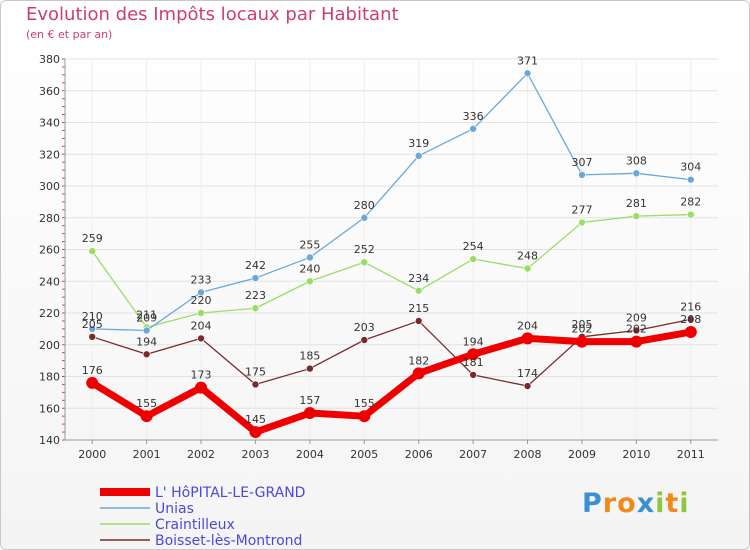 The width and height of the screenshot is (750, 550). Describe the element at coordinates (473, 362) in the screenshot. I see `data-label: 181` at that location.